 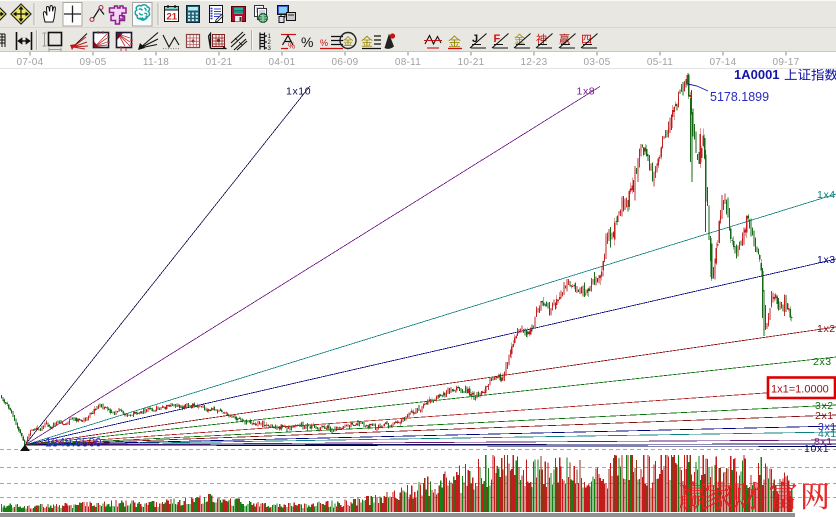 What do you see at coordinates (826, 195) in the screenshot?
I see `svg-text: 1x4` at bounding box center [826, 195].